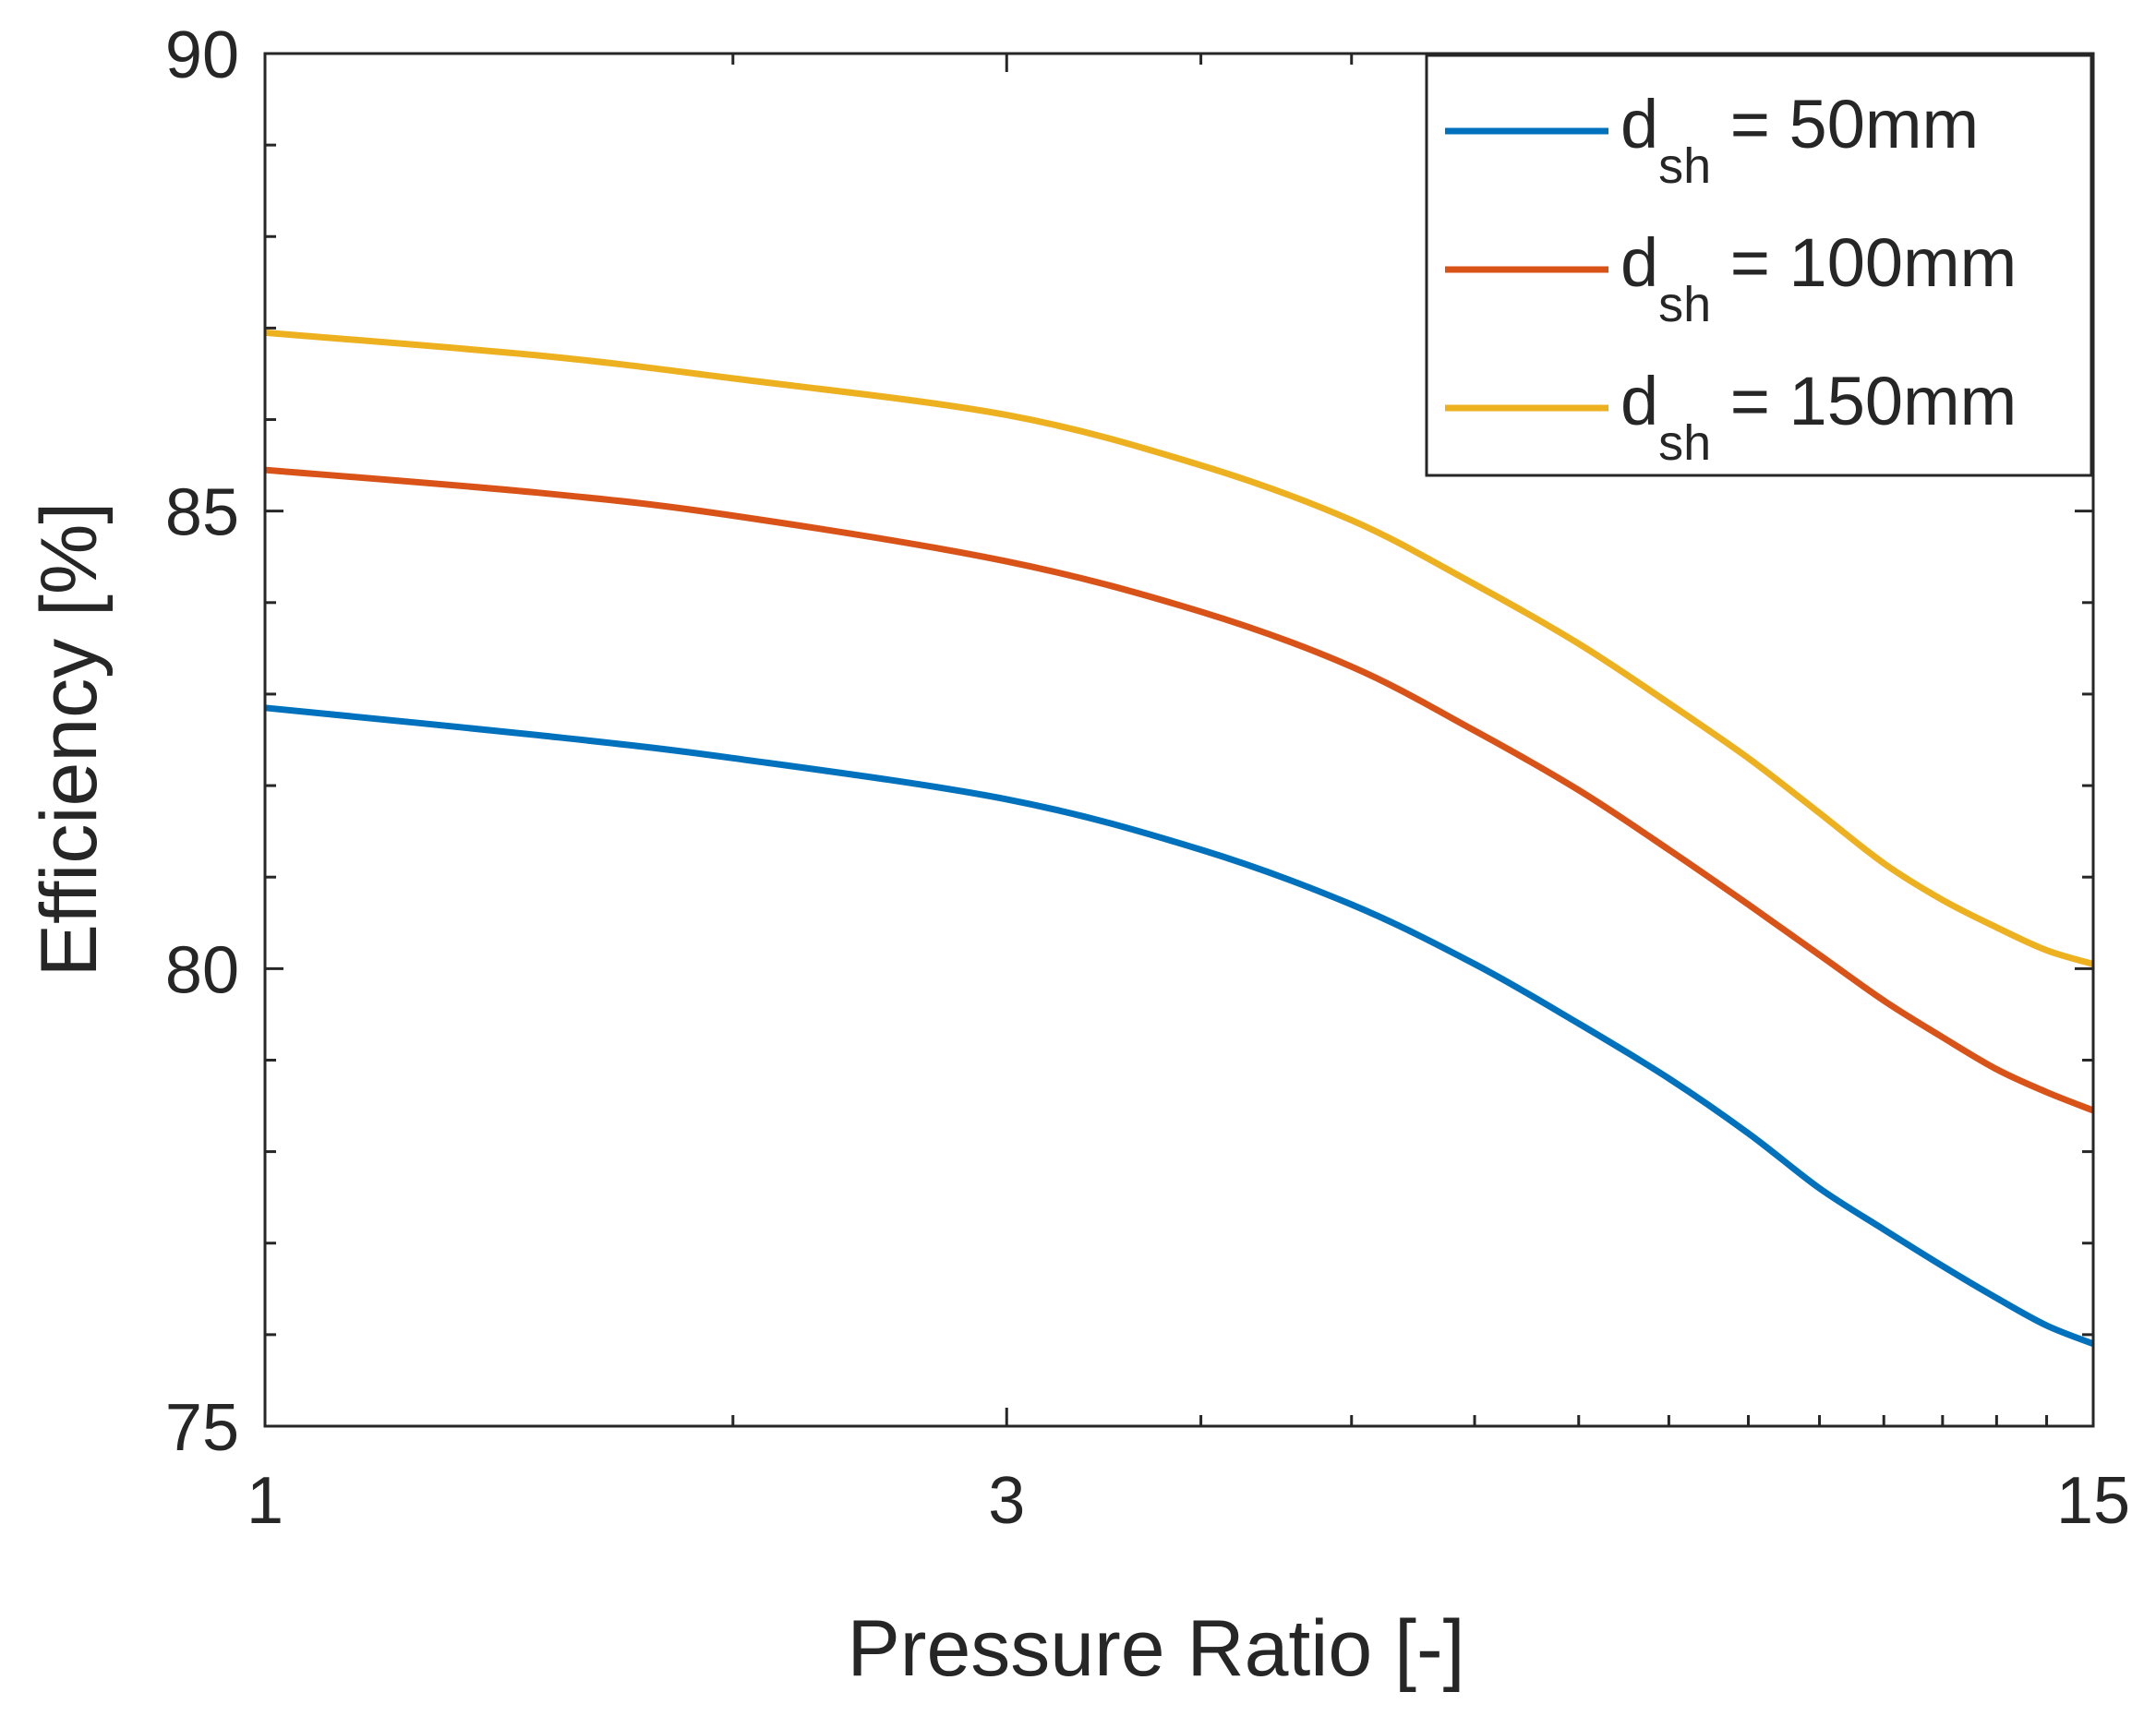 This screenshot has height=1716, width=2156. I want to click on legend-label-2: dsh = 100mm, so click(1818, 278).